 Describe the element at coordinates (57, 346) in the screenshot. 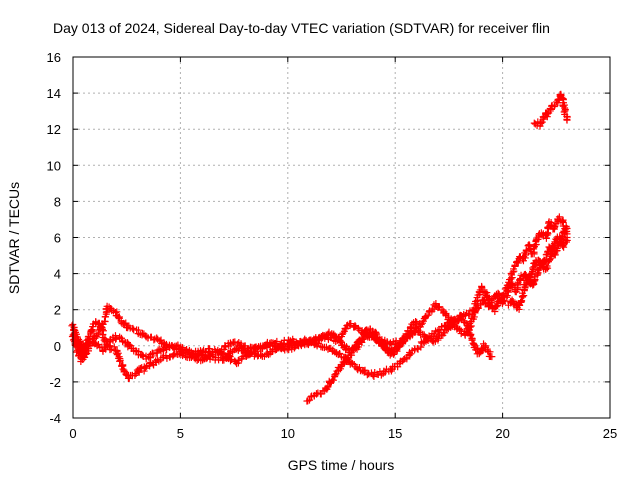

I see `y-tick-label: 0` at that location.